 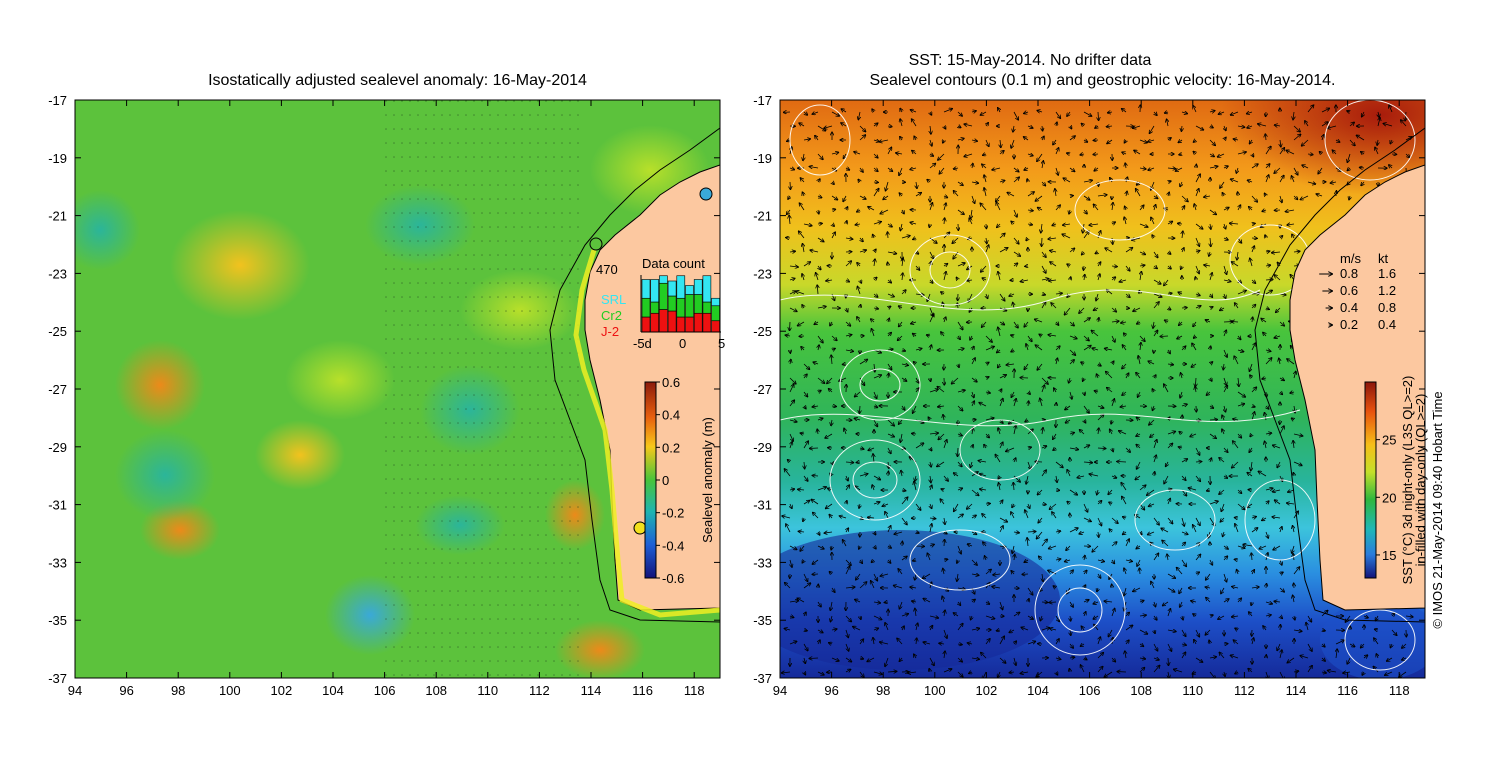 What do you see at coordinates (613, 299) in the screenshot?
I see `legend-srl: SRL` at bounding box center [613, 299].